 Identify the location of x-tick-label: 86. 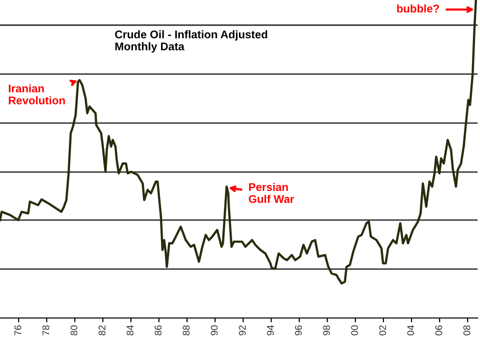
(158, 330).